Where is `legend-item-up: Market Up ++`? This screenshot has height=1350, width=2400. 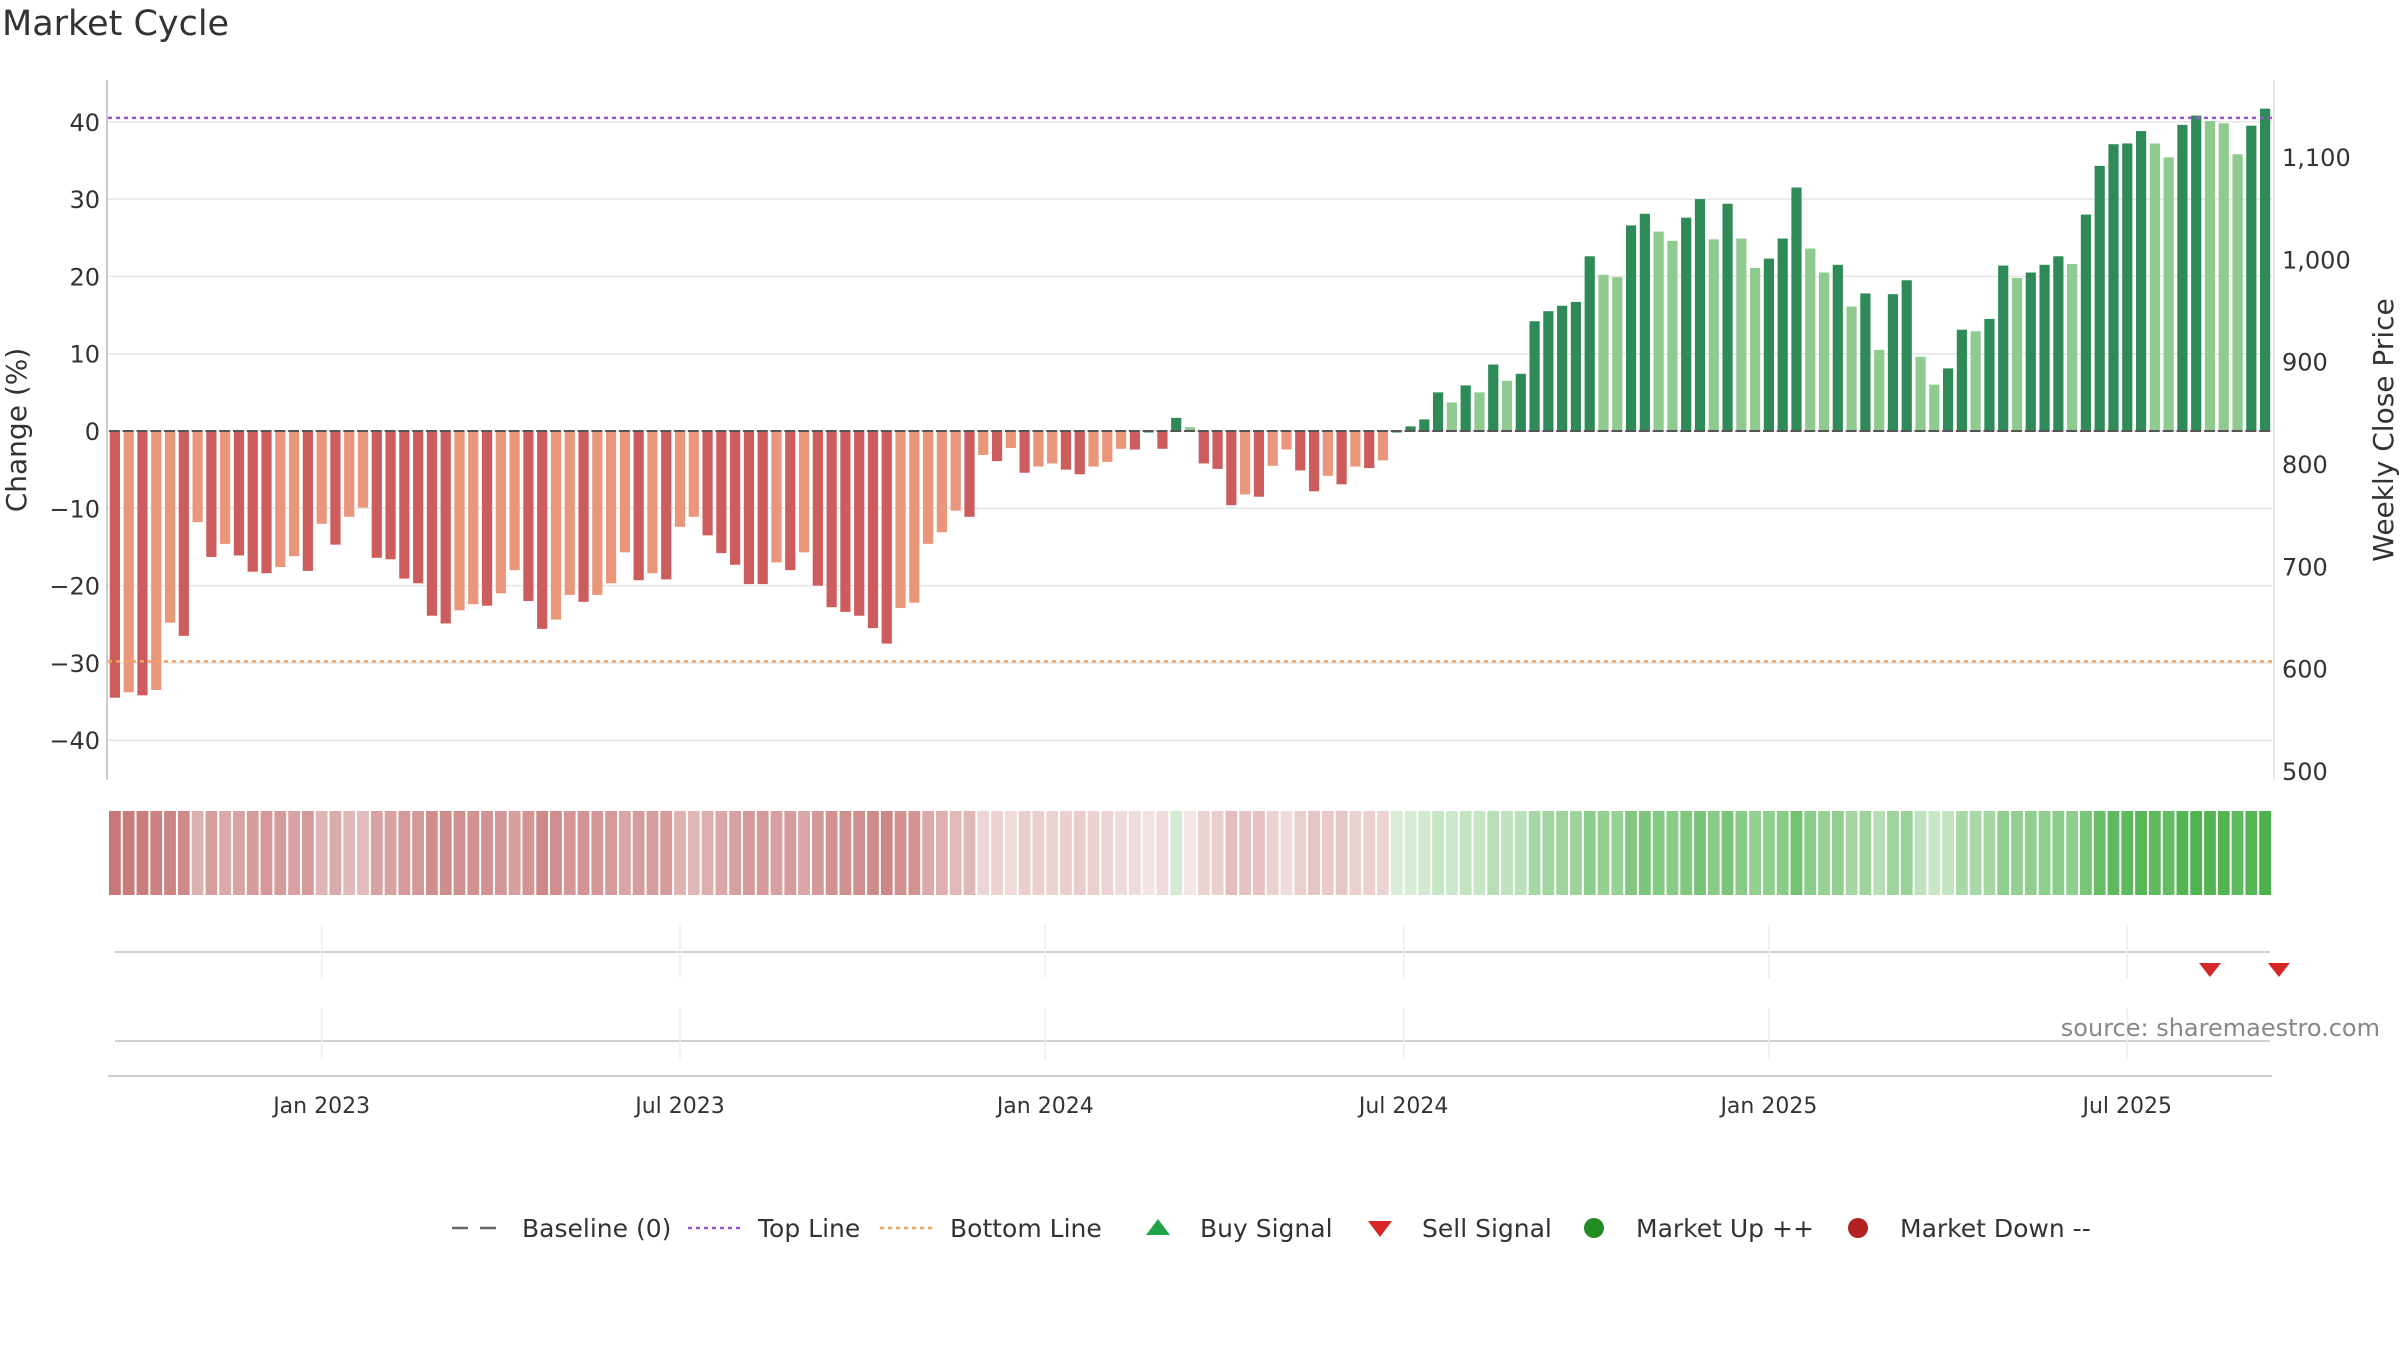
legend-item-up: Market Up ++ is located at coordinates (1690, 1228).